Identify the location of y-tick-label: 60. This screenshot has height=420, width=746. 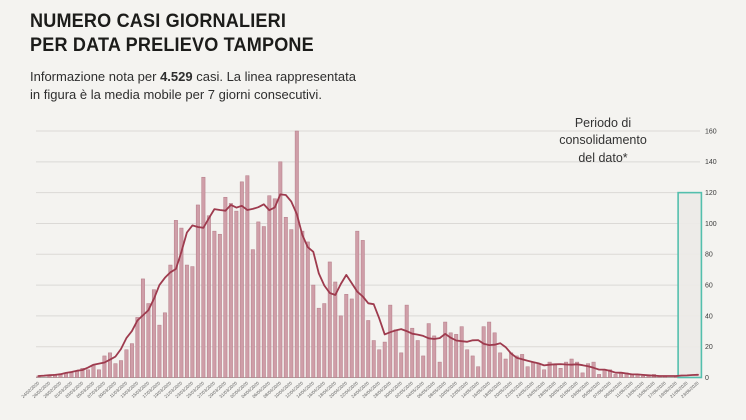
(709, 285).